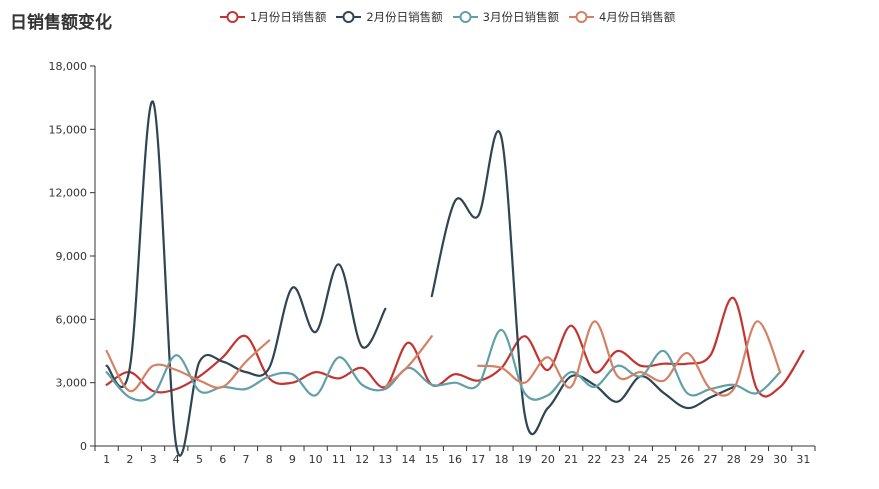 The image size is (879, 489). Describe the element at coordinates (222, 459) in the screenshot. I see `x-tick-label: 6` at that location.